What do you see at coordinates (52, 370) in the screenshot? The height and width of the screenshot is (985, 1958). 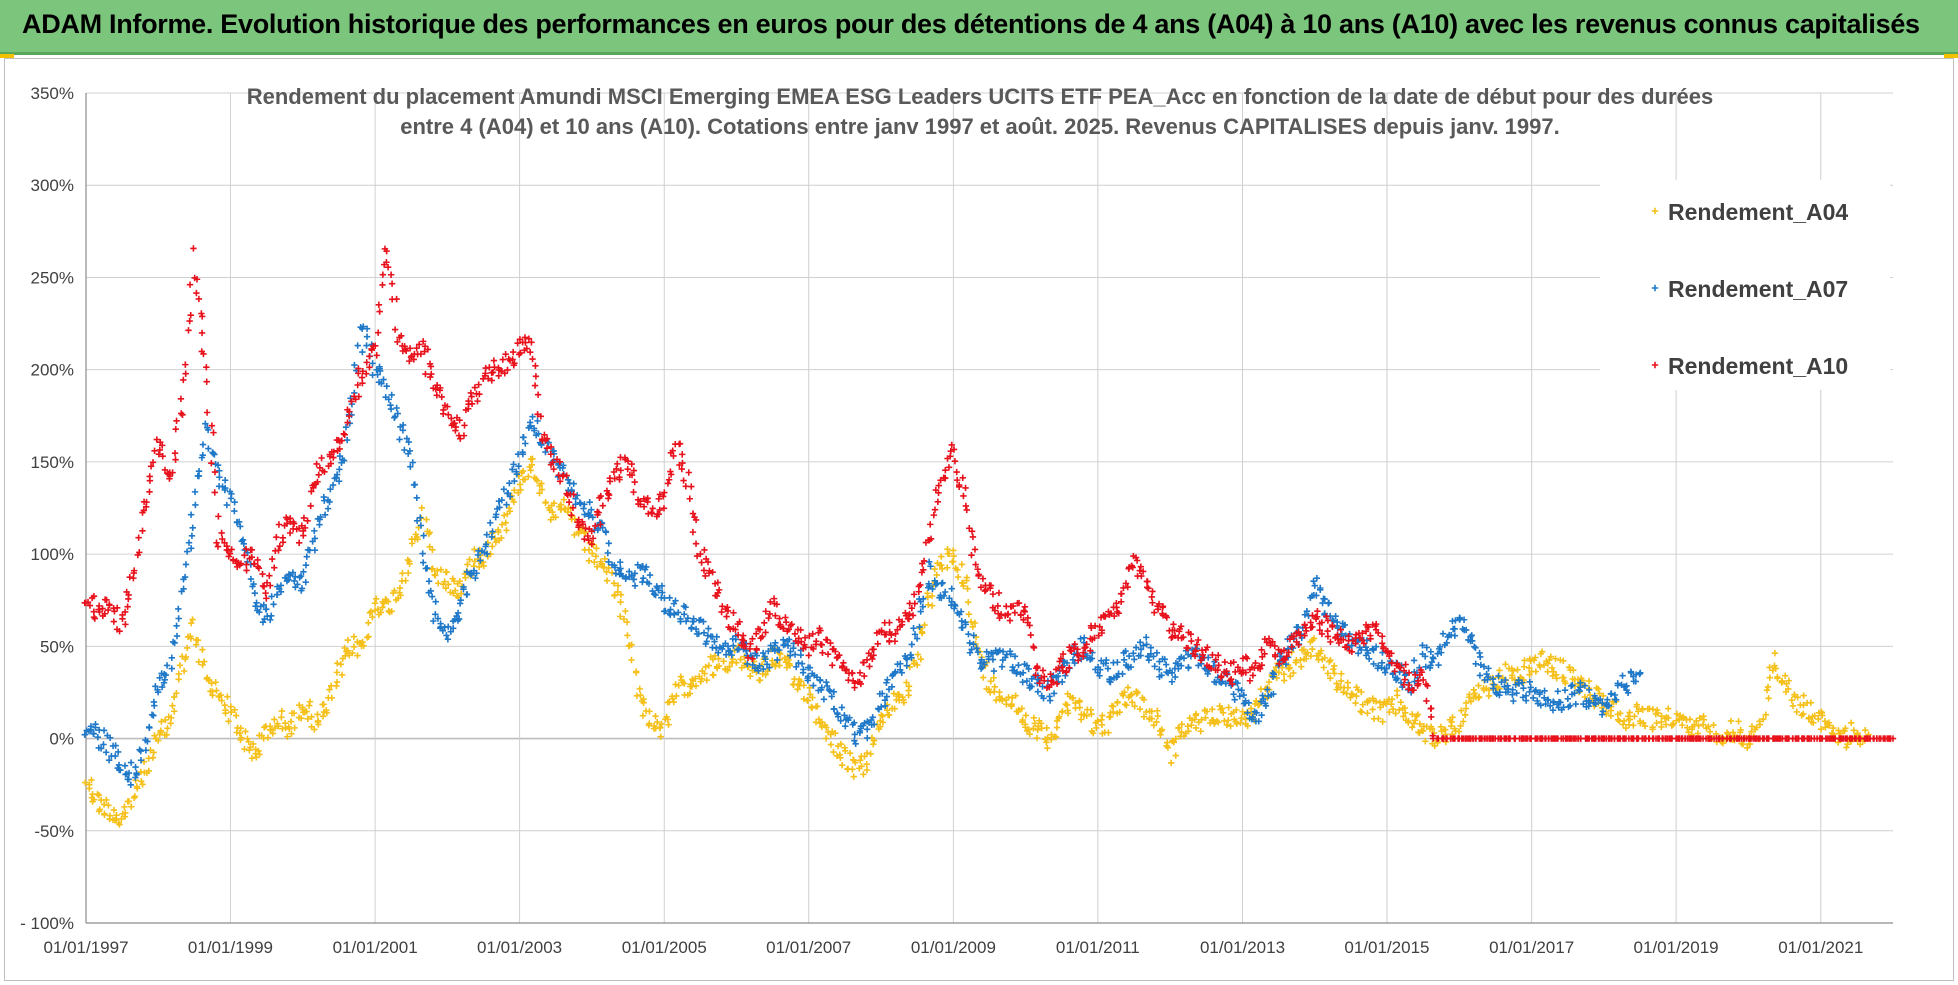 I see `y-tick-label: 200%` at bounding box center [52, 370].